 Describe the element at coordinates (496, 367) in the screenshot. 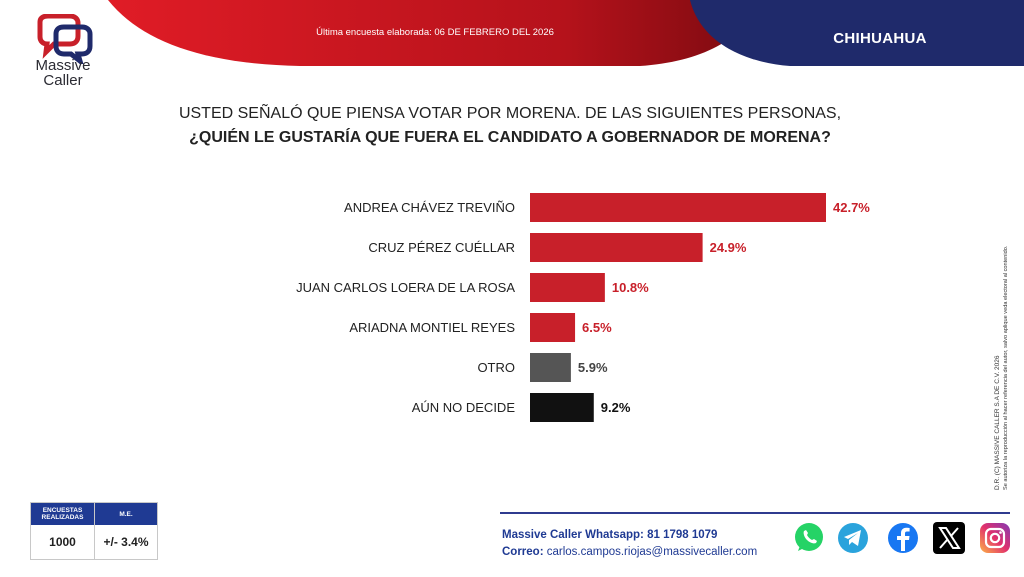

I see `category-label-4: OTRO` at that location.